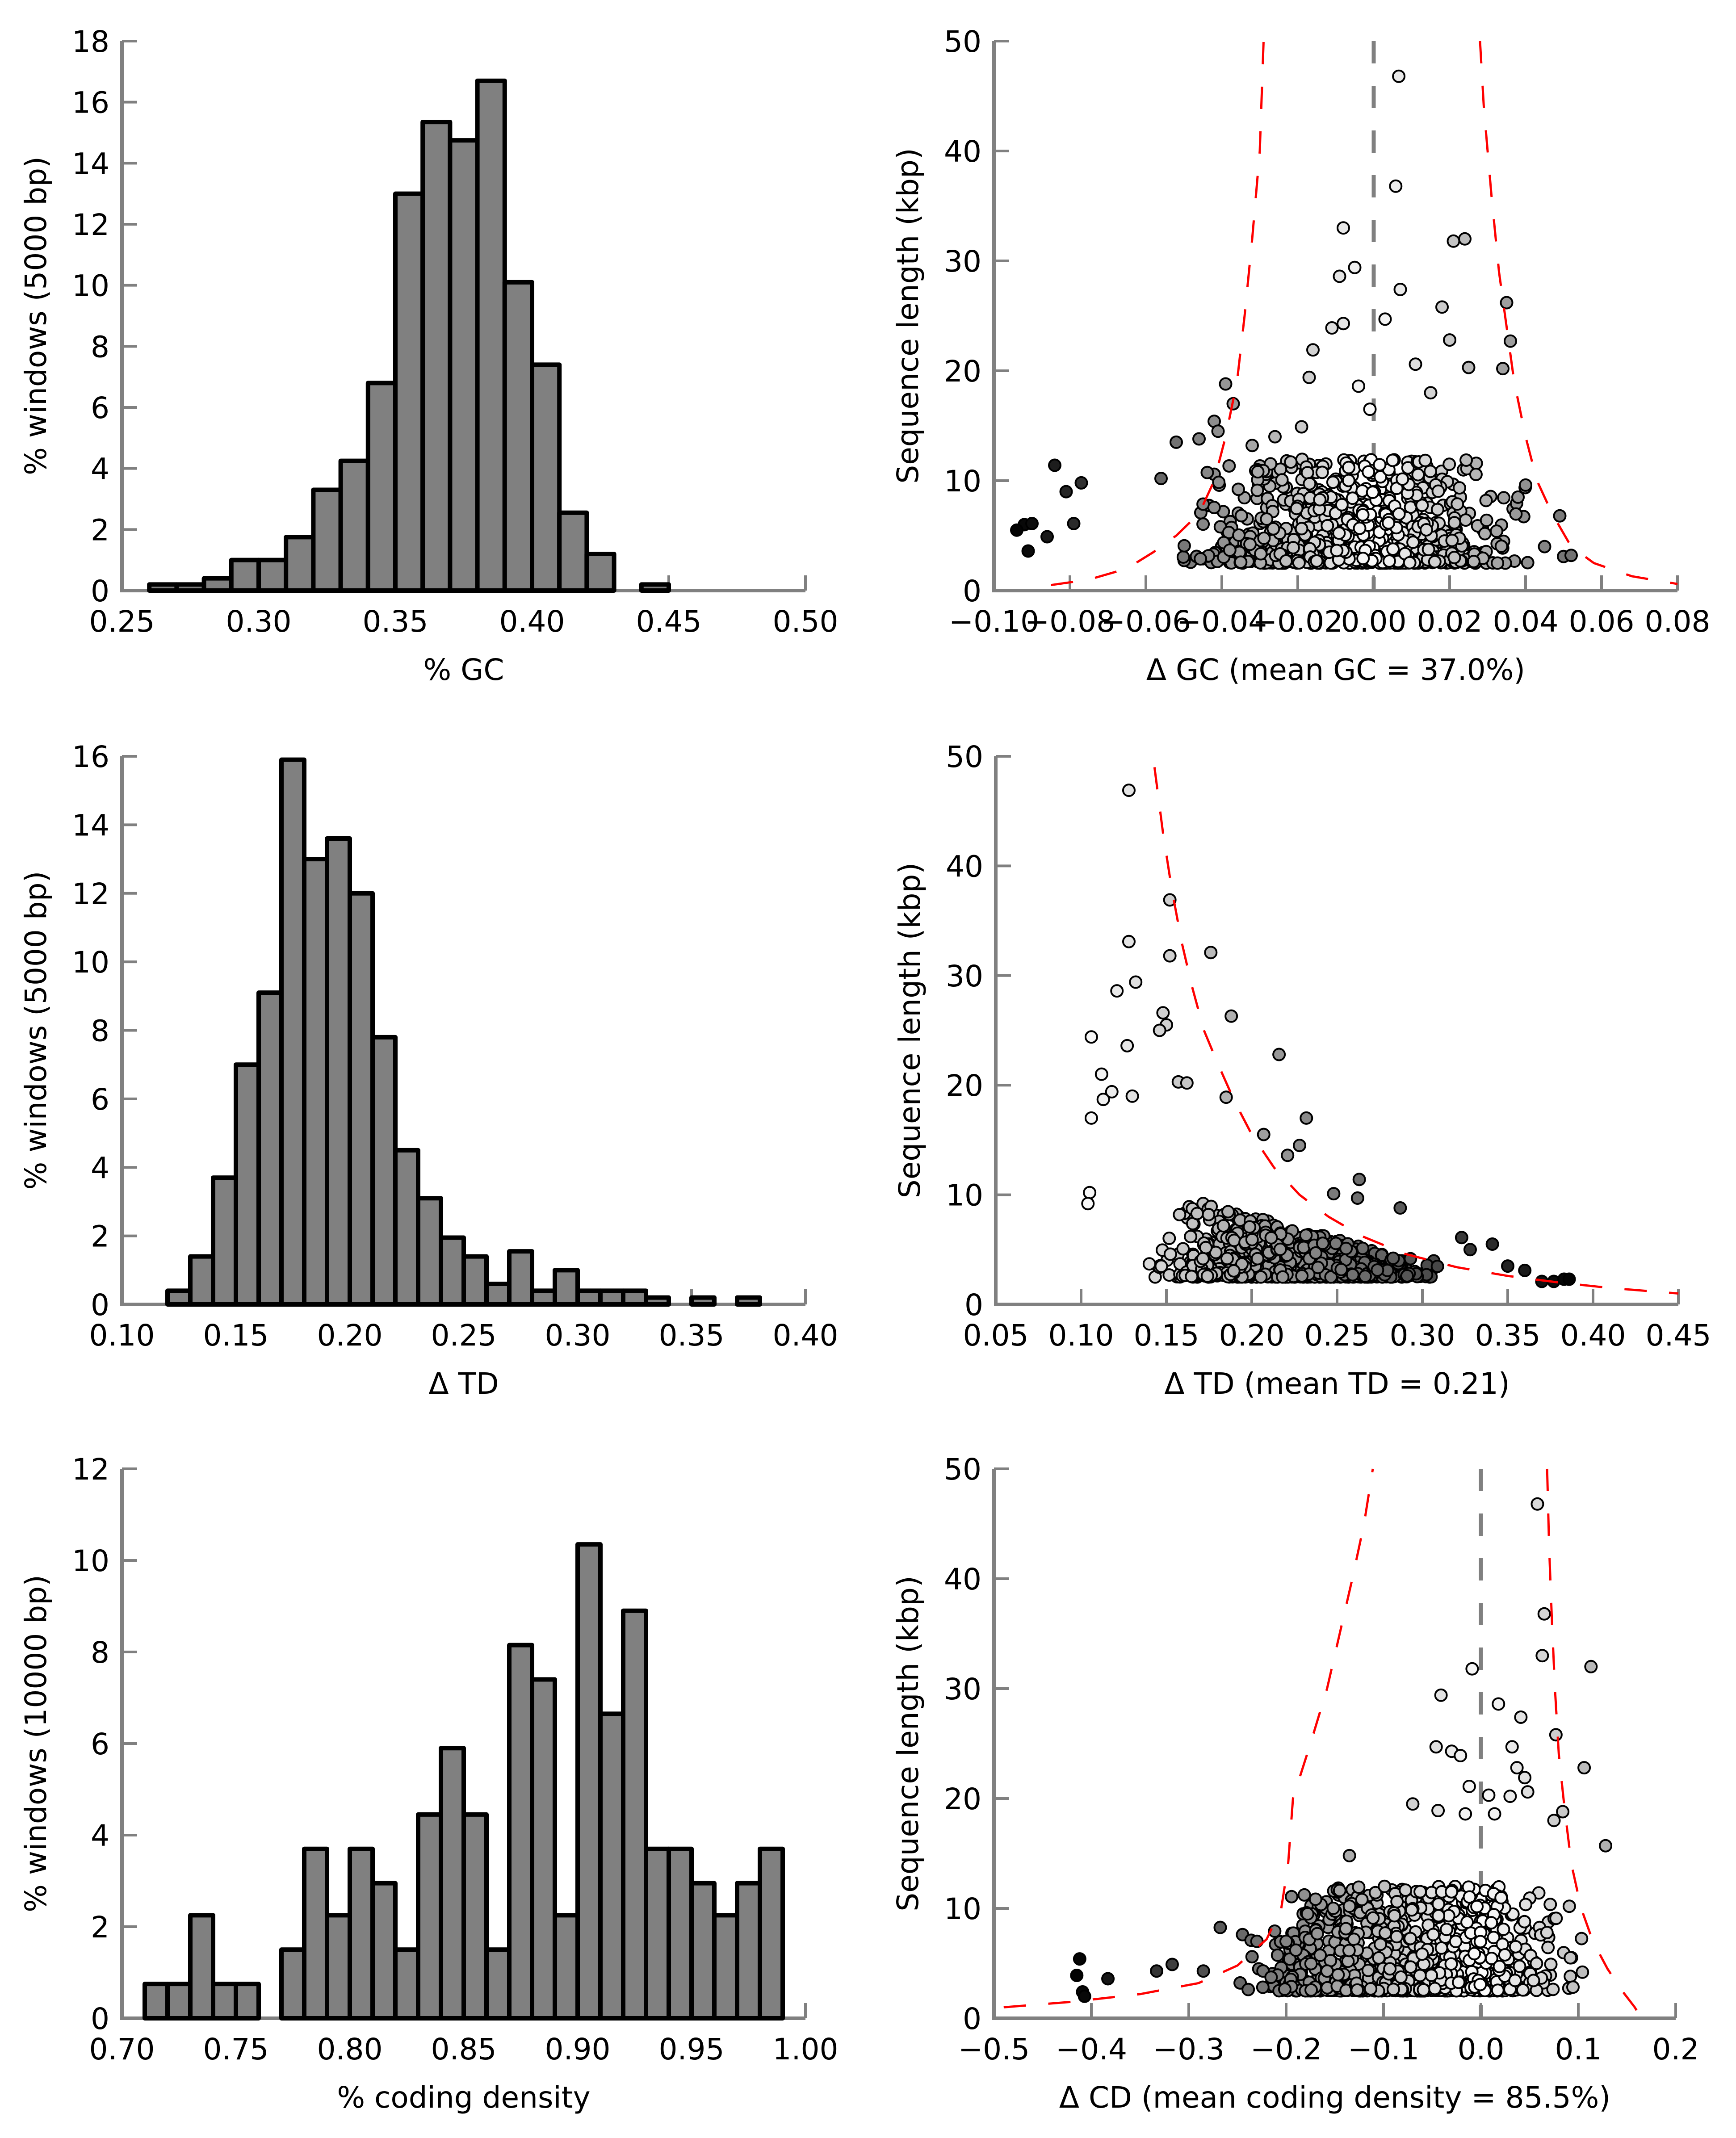 The width and height of the screenshot is (1736, 2138). What do you see at coordinates (463, 2098) in the screenshot?
I see `x-axis-label: % coding density` at bounding box center [463, 2098].